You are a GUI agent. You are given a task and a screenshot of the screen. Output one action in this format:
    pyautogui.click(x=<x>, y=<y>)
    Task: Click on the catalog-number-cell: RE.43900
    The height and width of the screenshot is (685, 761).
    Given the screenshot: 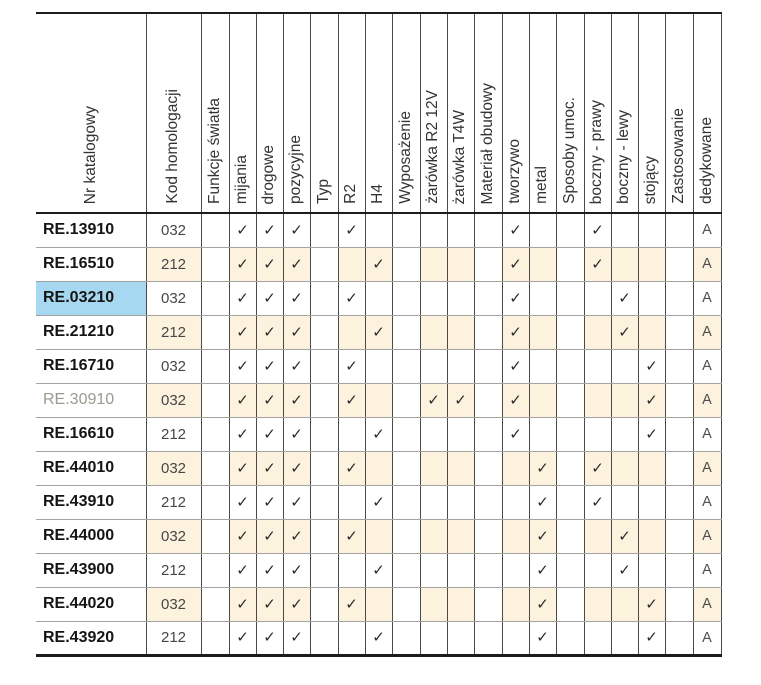 What is the action you would take?
    pyautogui.click(x=91, y=570)
    